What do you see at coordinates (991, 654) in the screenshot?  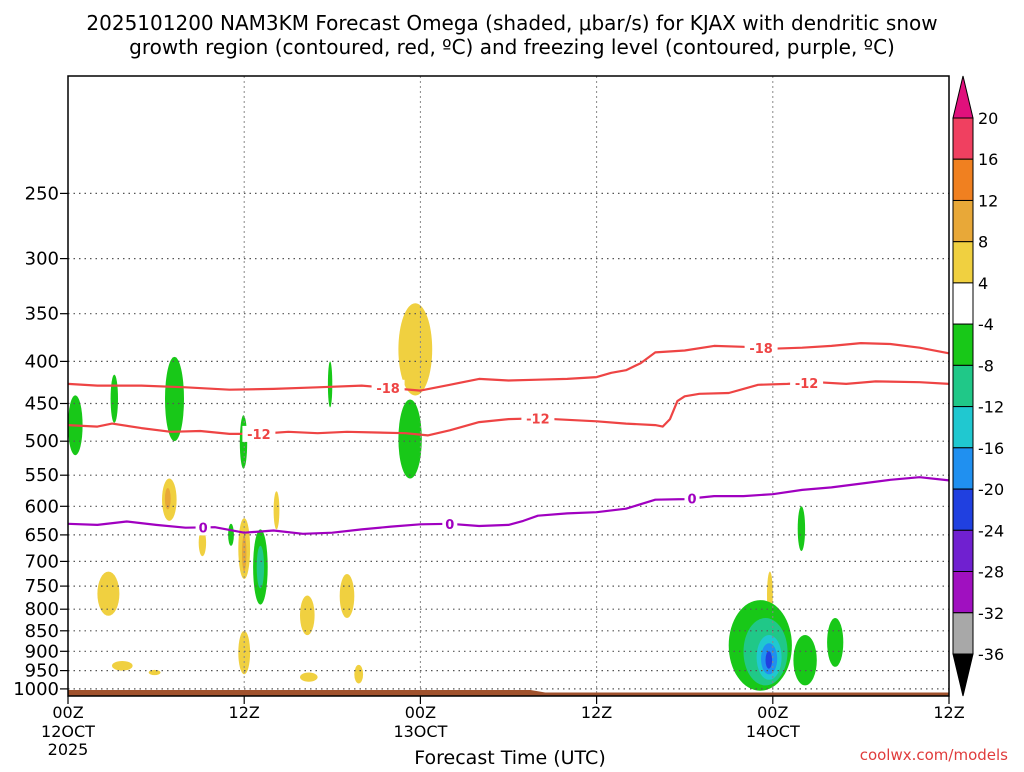 I see `colorbar-label-13: -36` at bounding box center [991, 654].